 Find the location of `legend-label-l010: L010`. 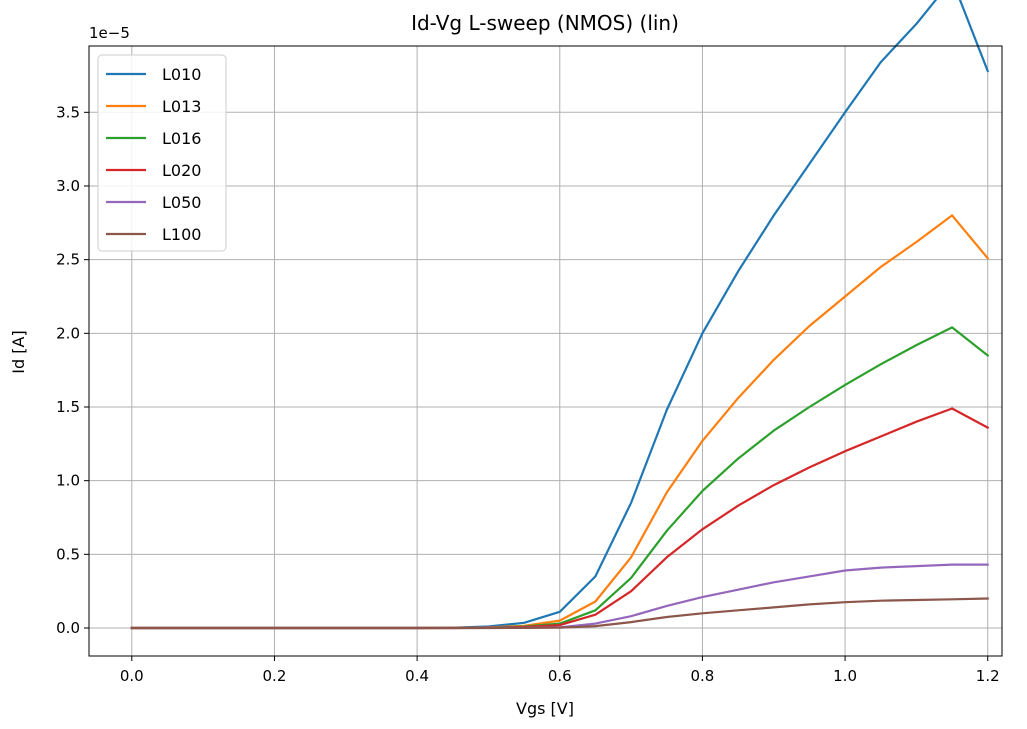

legend-label-l010: L010 is located at coordinates (181, 74).